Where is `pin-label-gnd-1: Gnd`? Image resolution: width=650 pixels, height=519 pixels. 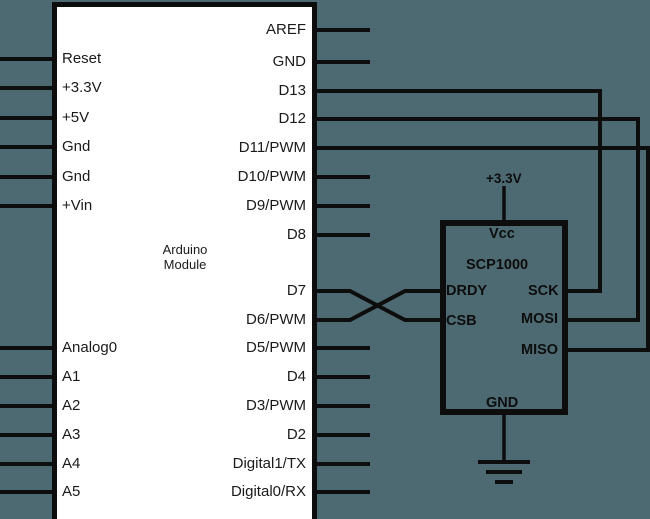
pin-label-gnd-1: Gnd is located at coordinates (76, 146).